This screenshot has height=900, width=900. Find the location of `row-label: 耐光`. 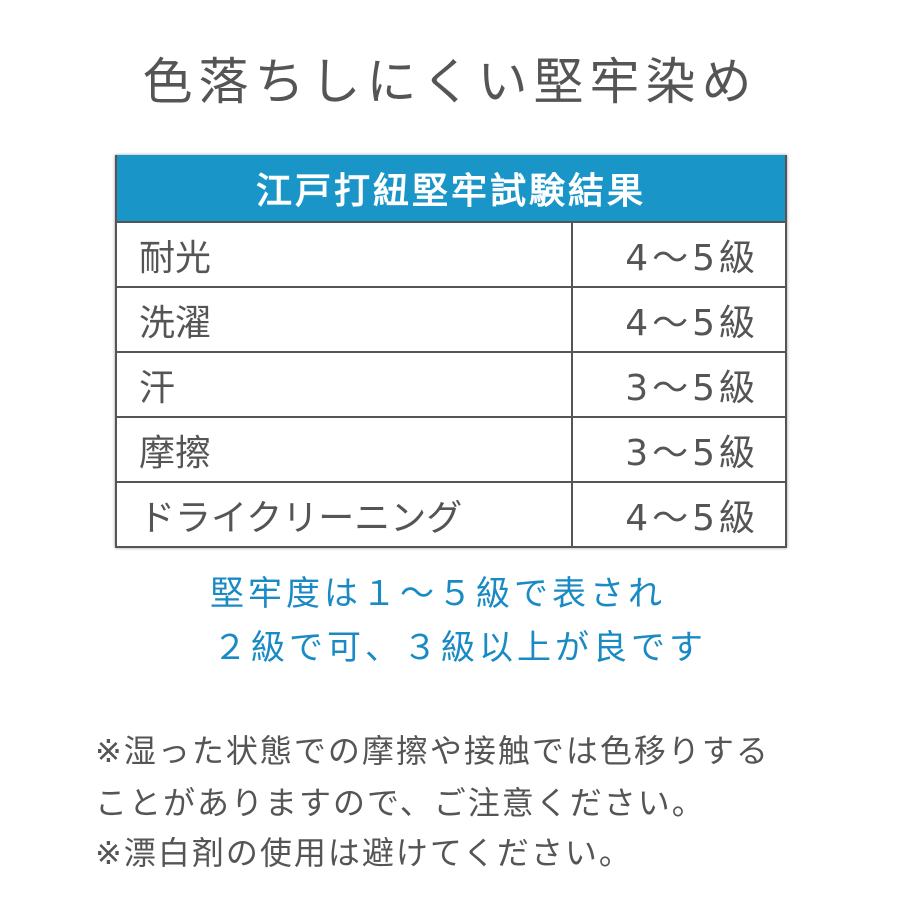

row-label: 耐光 is located at coordinates (345, 254).